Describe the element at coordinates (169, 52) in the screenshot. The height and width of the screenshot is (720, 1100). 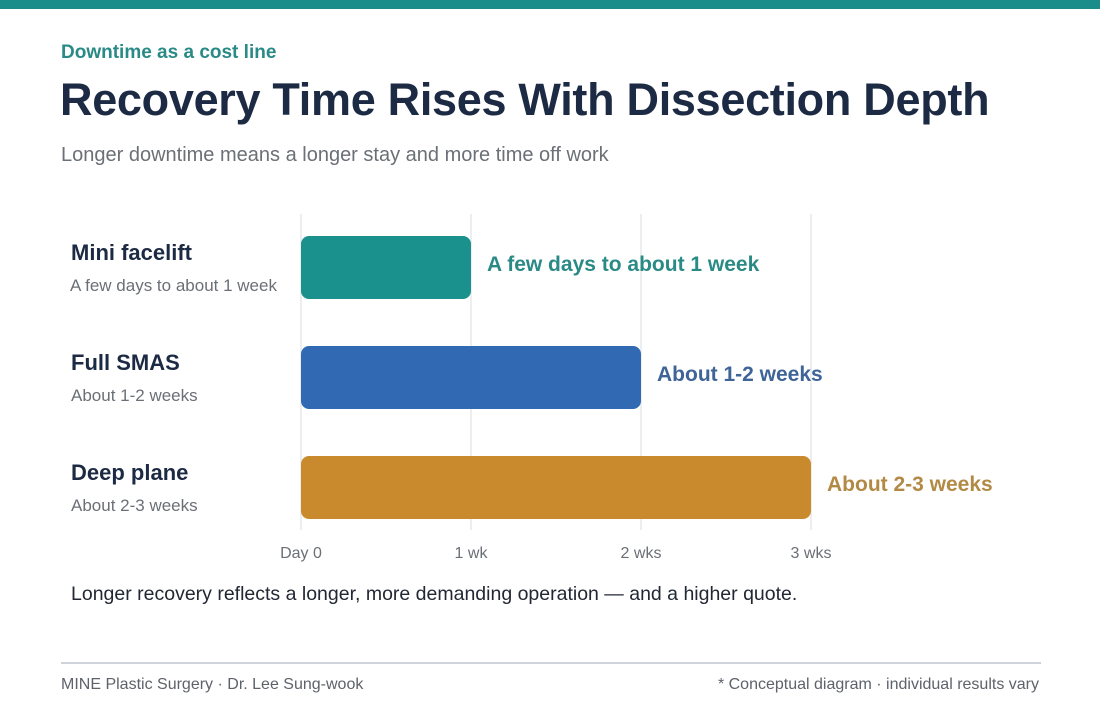
I see `eyebrow-label: Downtime as a cost line` at that location.